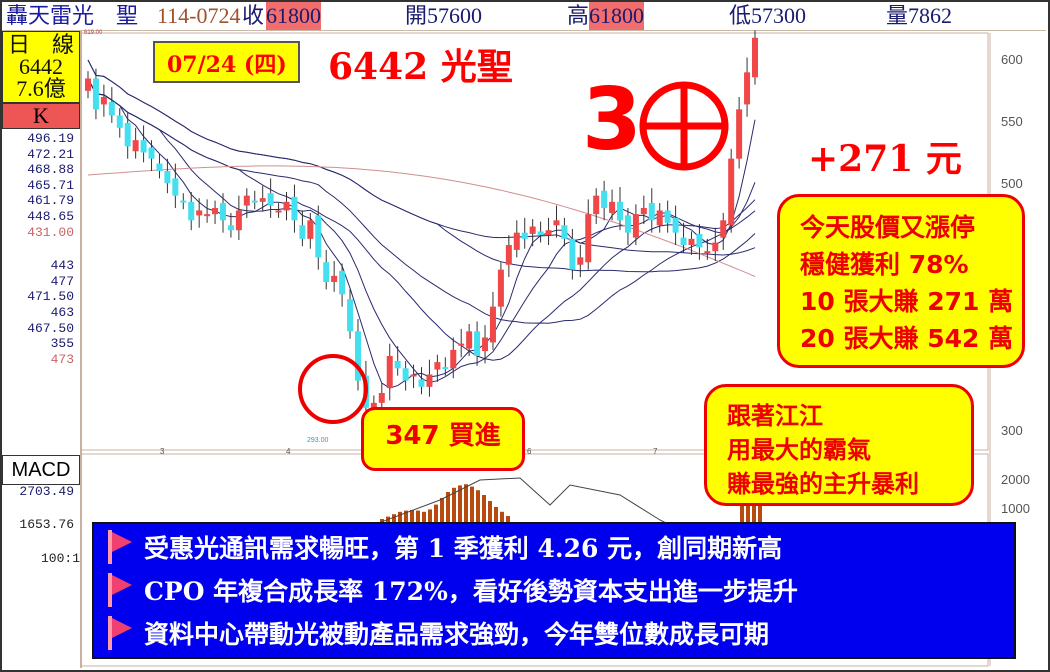 Image resolution: width=1050 pixels, height=672 pixels. What do you see at coordinates (41, 88) in the screenshot?
I see `trade-amount: 7.6億` at bounding box center [41, 88].